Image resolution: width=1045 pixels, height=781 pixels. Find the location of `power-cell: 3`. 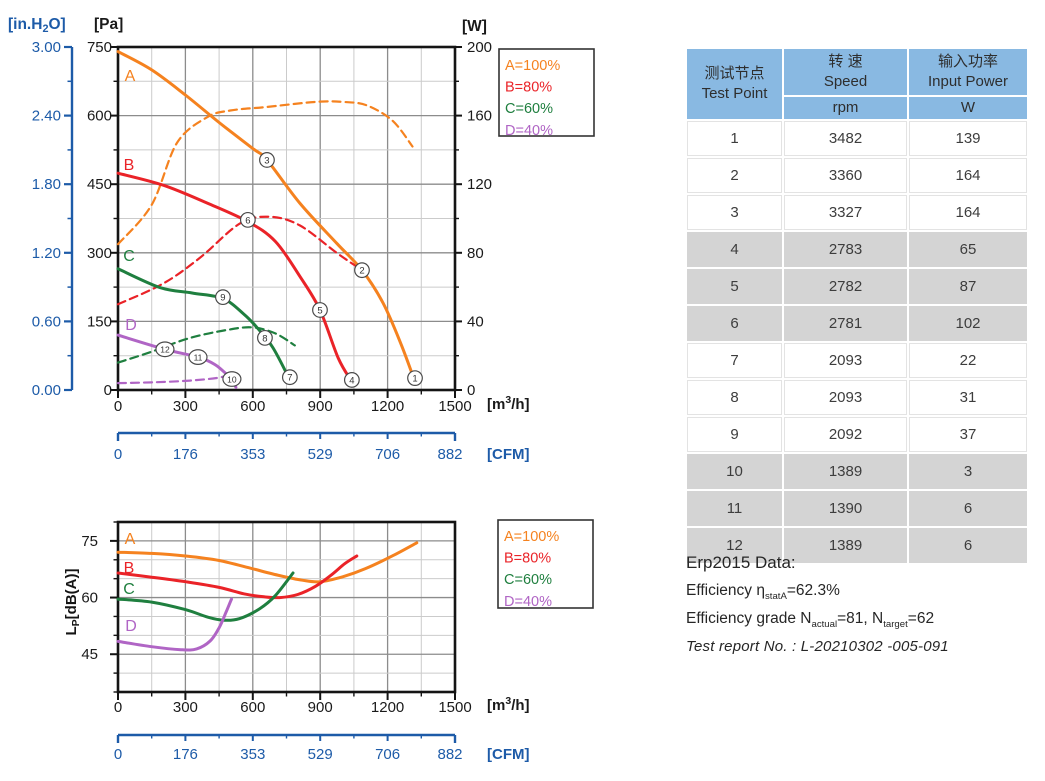

power-cell: 3 is located at coordinates (968, 472).